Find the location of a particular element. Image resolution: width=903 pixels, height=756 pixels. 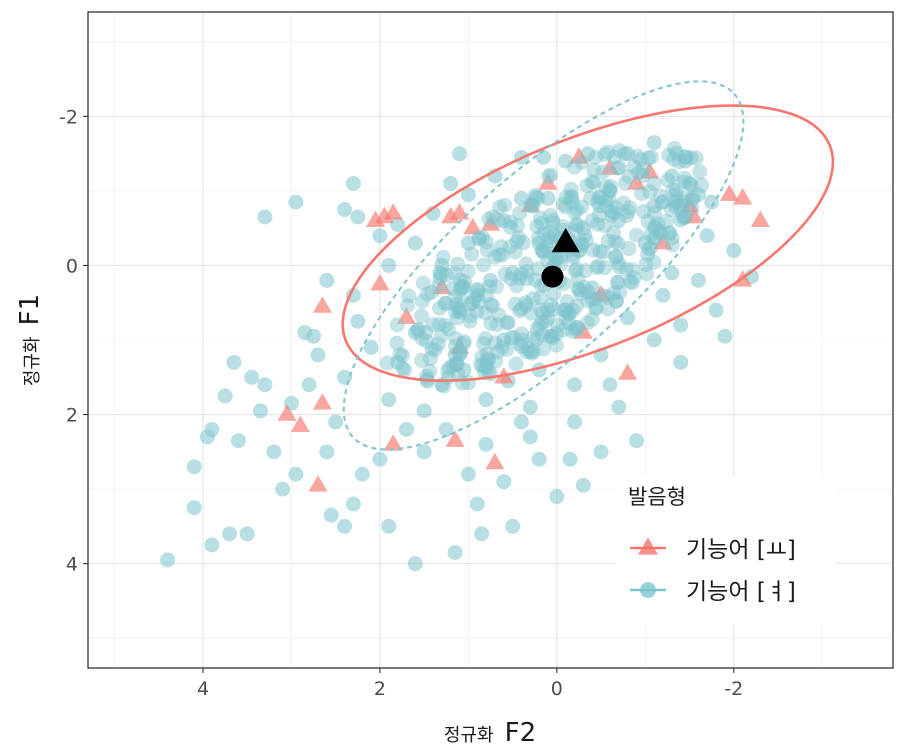

legend-key-circle is located at coordinates (648, 590).